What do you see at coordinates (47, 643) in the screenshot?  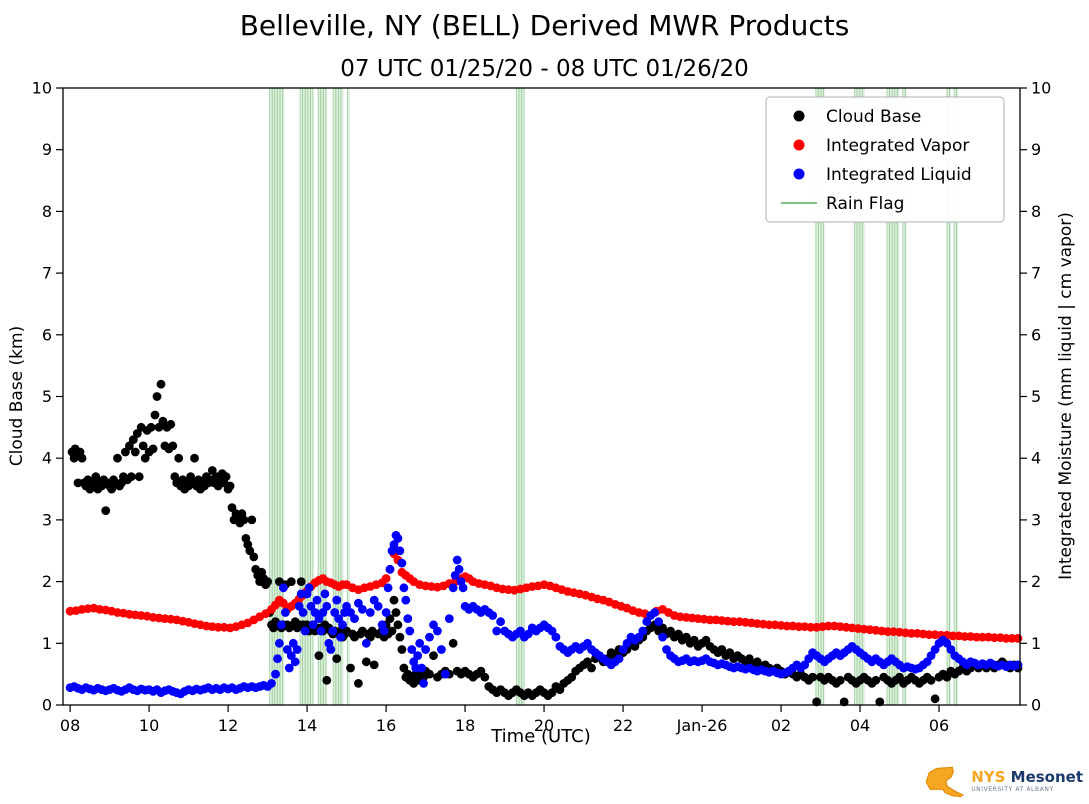 I see `y-tick-label-left: 1` at bounding box center [47, 643].